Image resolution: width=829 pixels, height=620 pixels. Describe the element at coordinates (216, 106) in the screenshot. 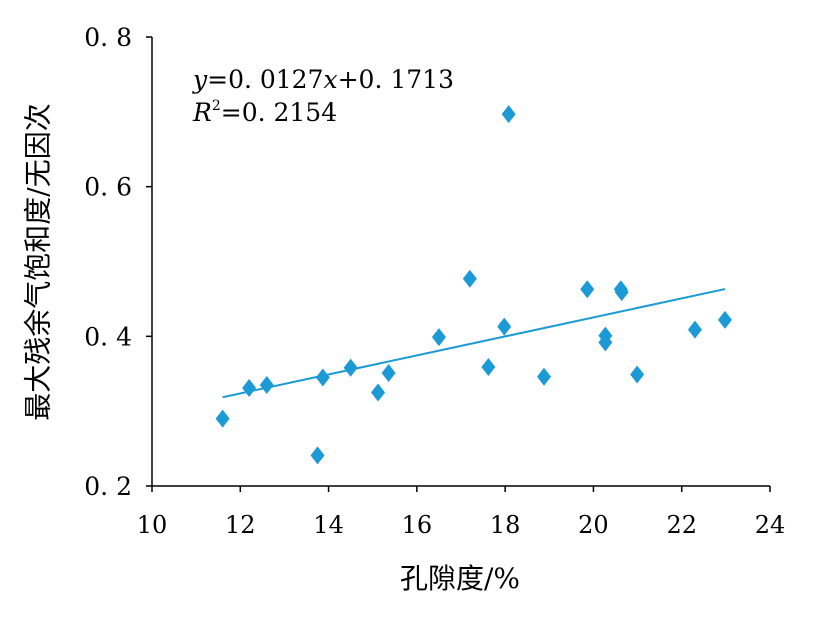

I see `r2-superscript: 2` at that location.